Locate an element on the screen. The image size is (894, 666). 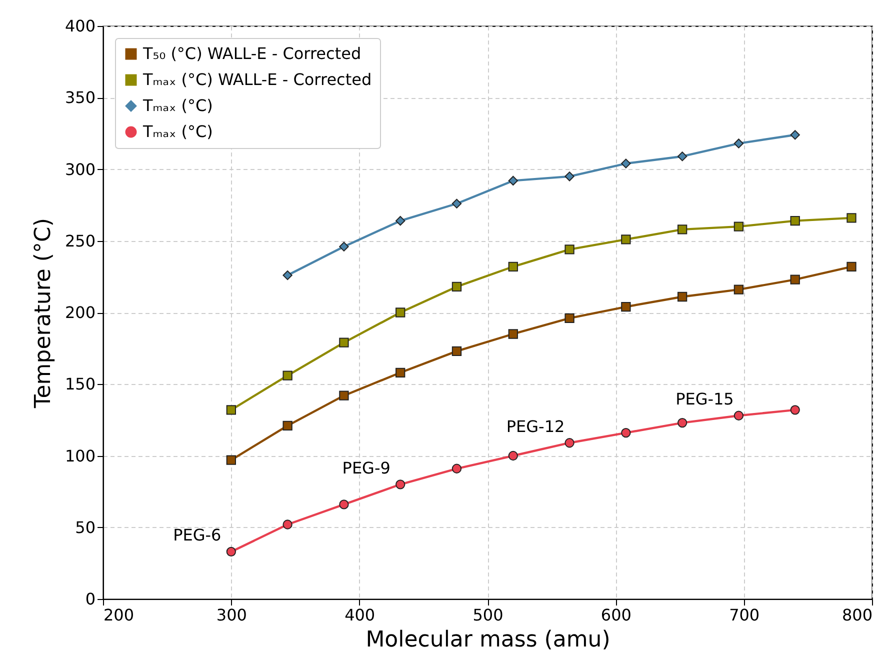
legend-label: T₅₀ (°C) WALL-E - Corrected is located at coordinates (252, 53).